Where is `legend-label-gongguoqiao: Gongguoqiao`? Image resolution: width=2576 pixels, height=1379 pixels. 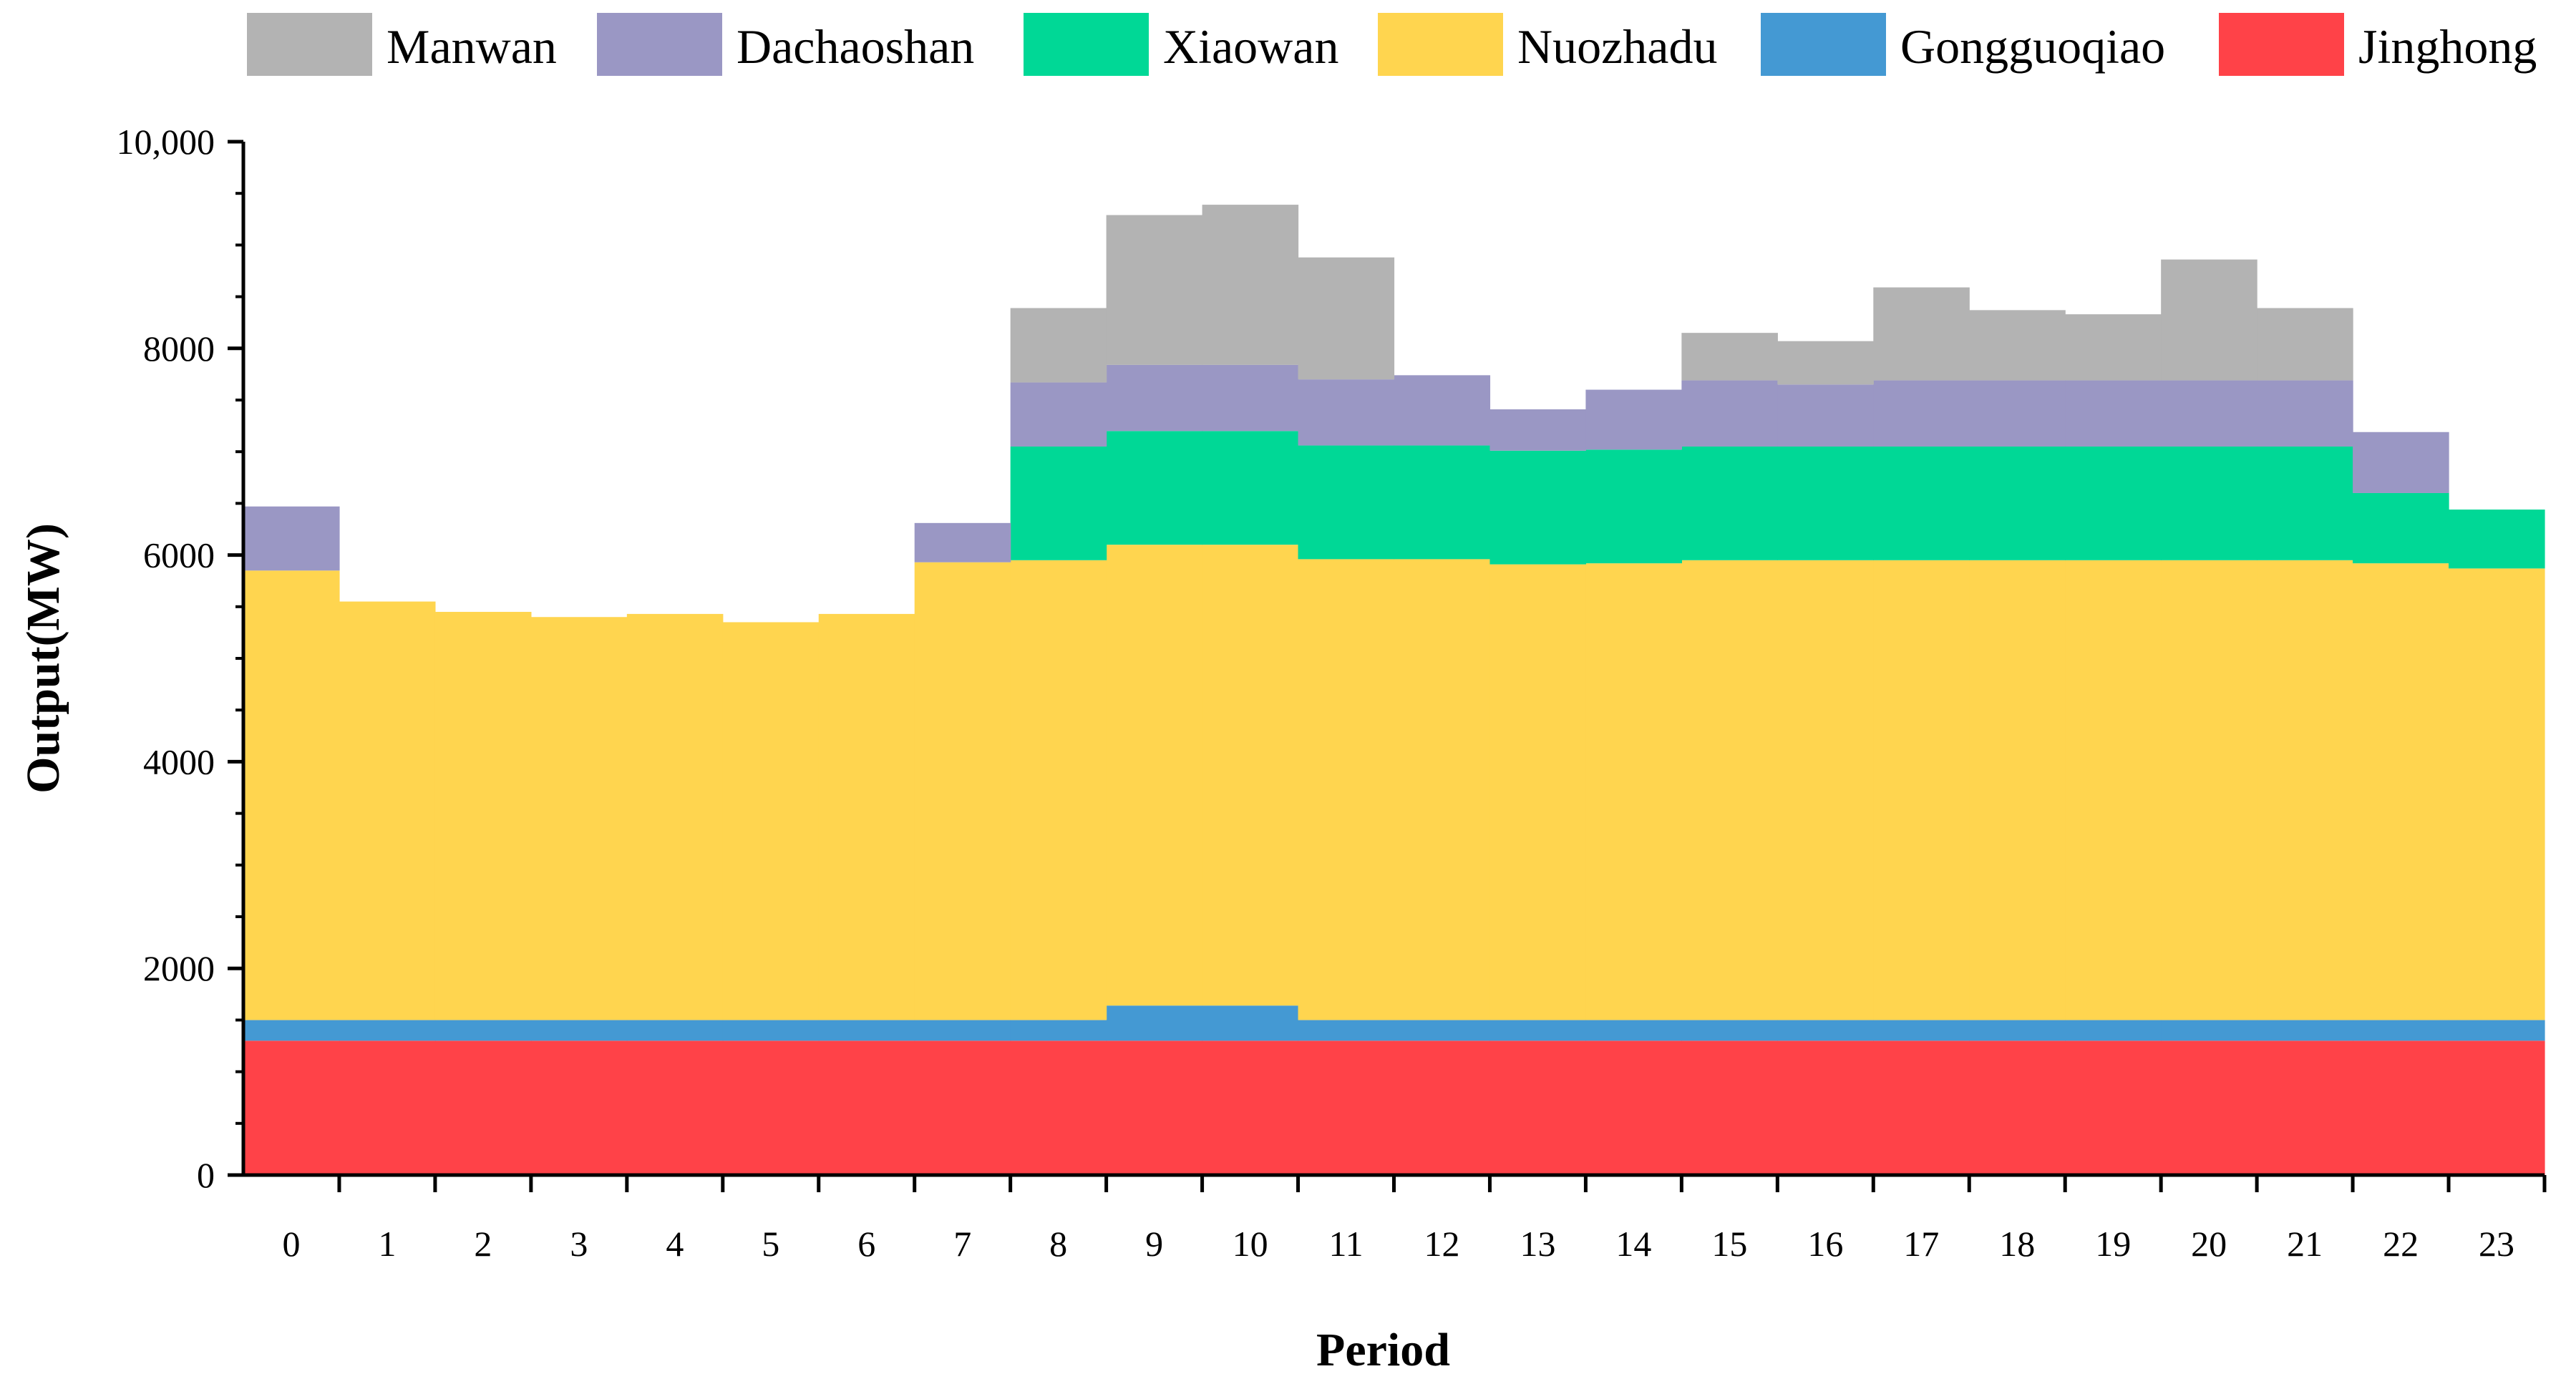 legend-label-gongguoqiao: Gongguoqiao is located at coordinates (2032, 46).